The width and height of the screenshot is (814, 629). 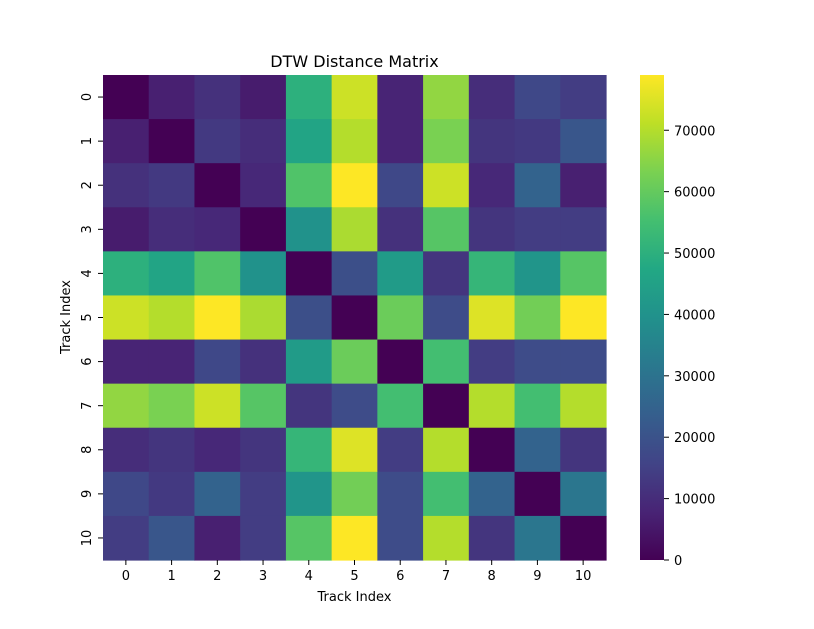 I want to click on heatmap-cell-r3-c2, so click(x=217, y=229).